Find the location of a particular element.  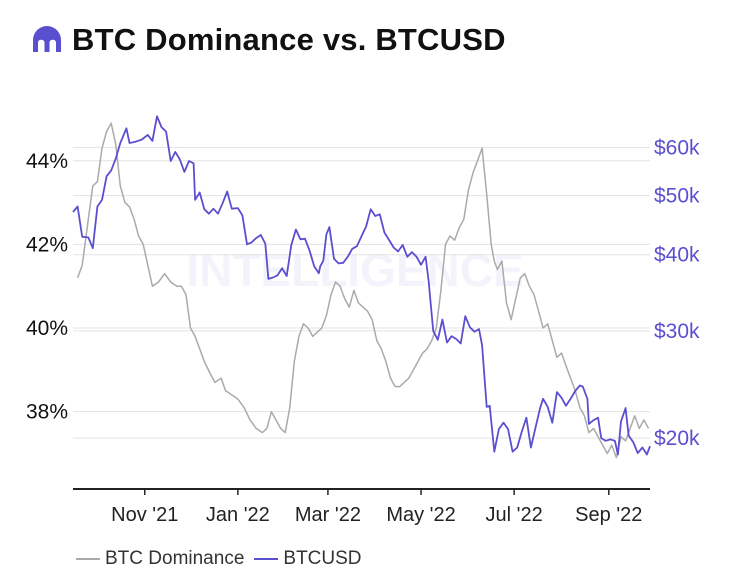

y-right-tick-label: $50k is located at coordinates (677, 196).